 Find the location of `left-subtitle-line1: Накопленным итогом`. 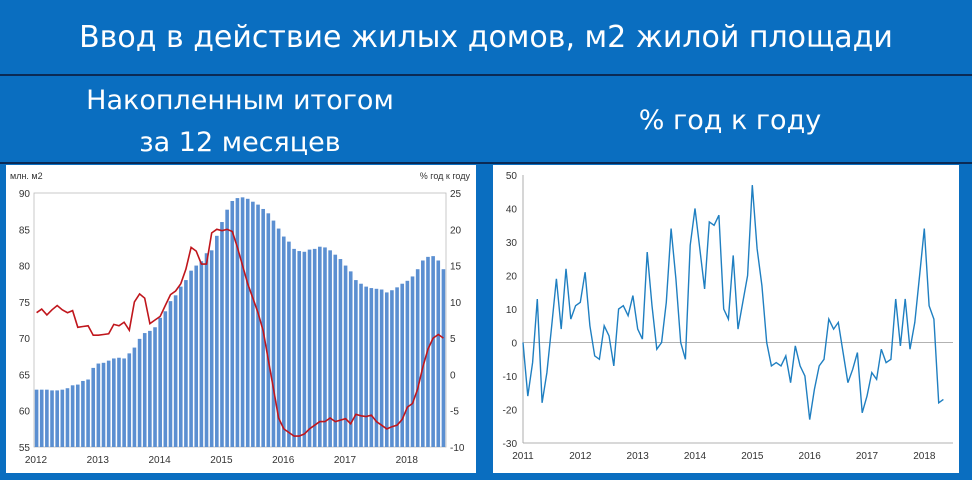

left-subtitle-line1: Накопленным итогом is located at coordinates (240, 100).